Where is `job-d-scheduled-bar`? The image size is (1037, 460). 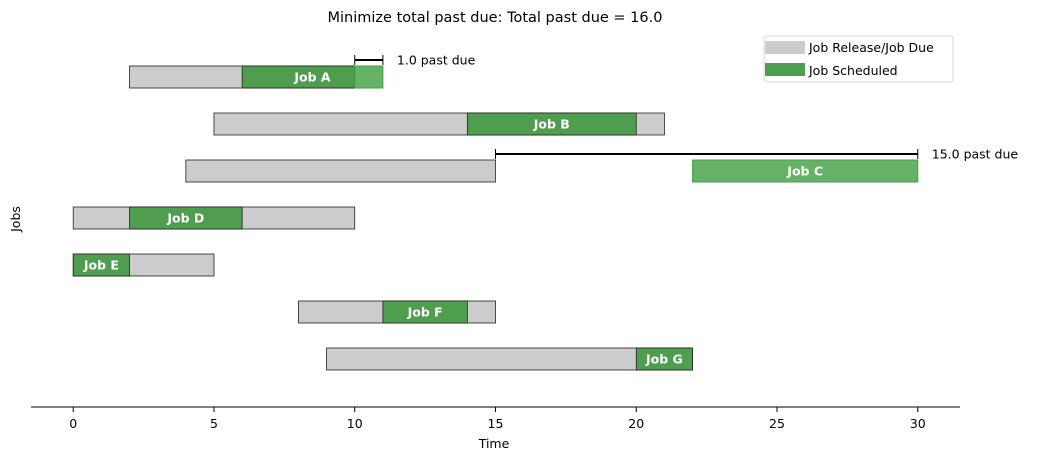
job-d-scheduled-bar is located at coordinates (186, 218).